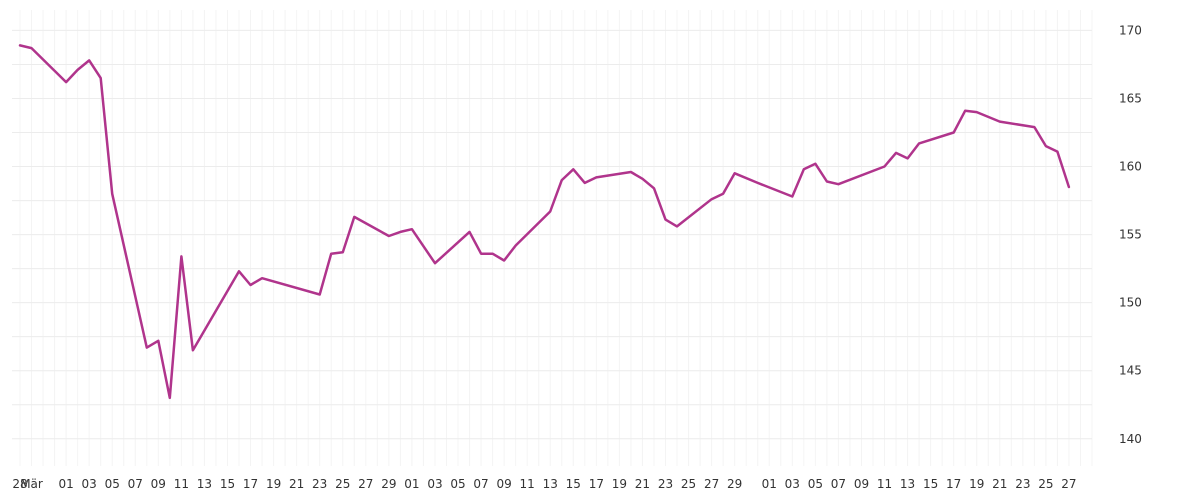 The width and height of the screenshot is (1200, 500). I want to click on y-tick-label: 140, so click(1130, 439).